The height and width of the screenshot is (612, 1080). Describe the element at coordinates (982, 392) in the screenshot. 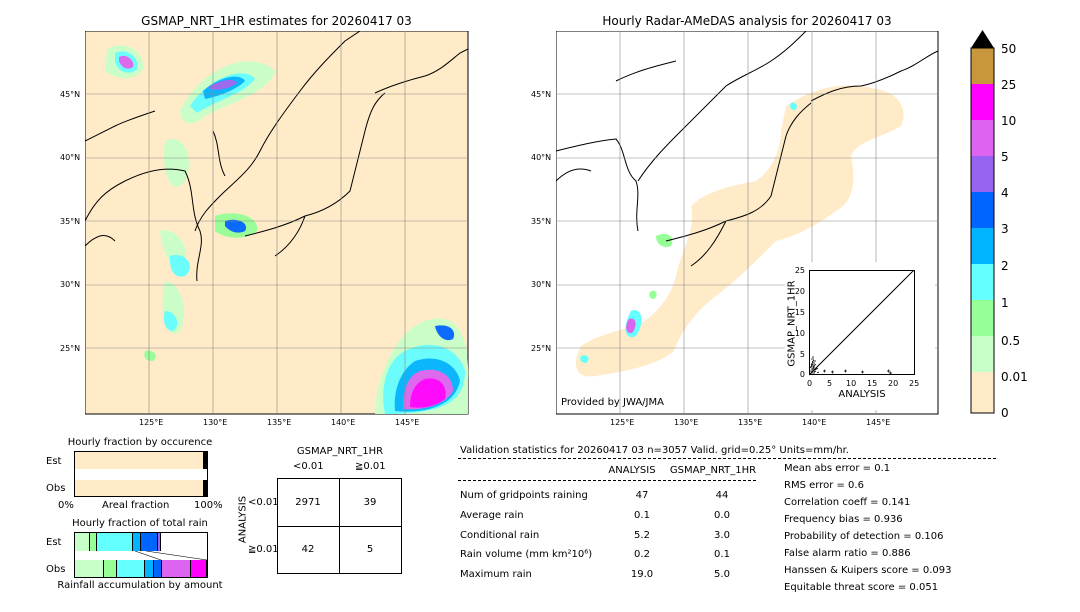

I see `colorbar-swatch-0.01` at that location.